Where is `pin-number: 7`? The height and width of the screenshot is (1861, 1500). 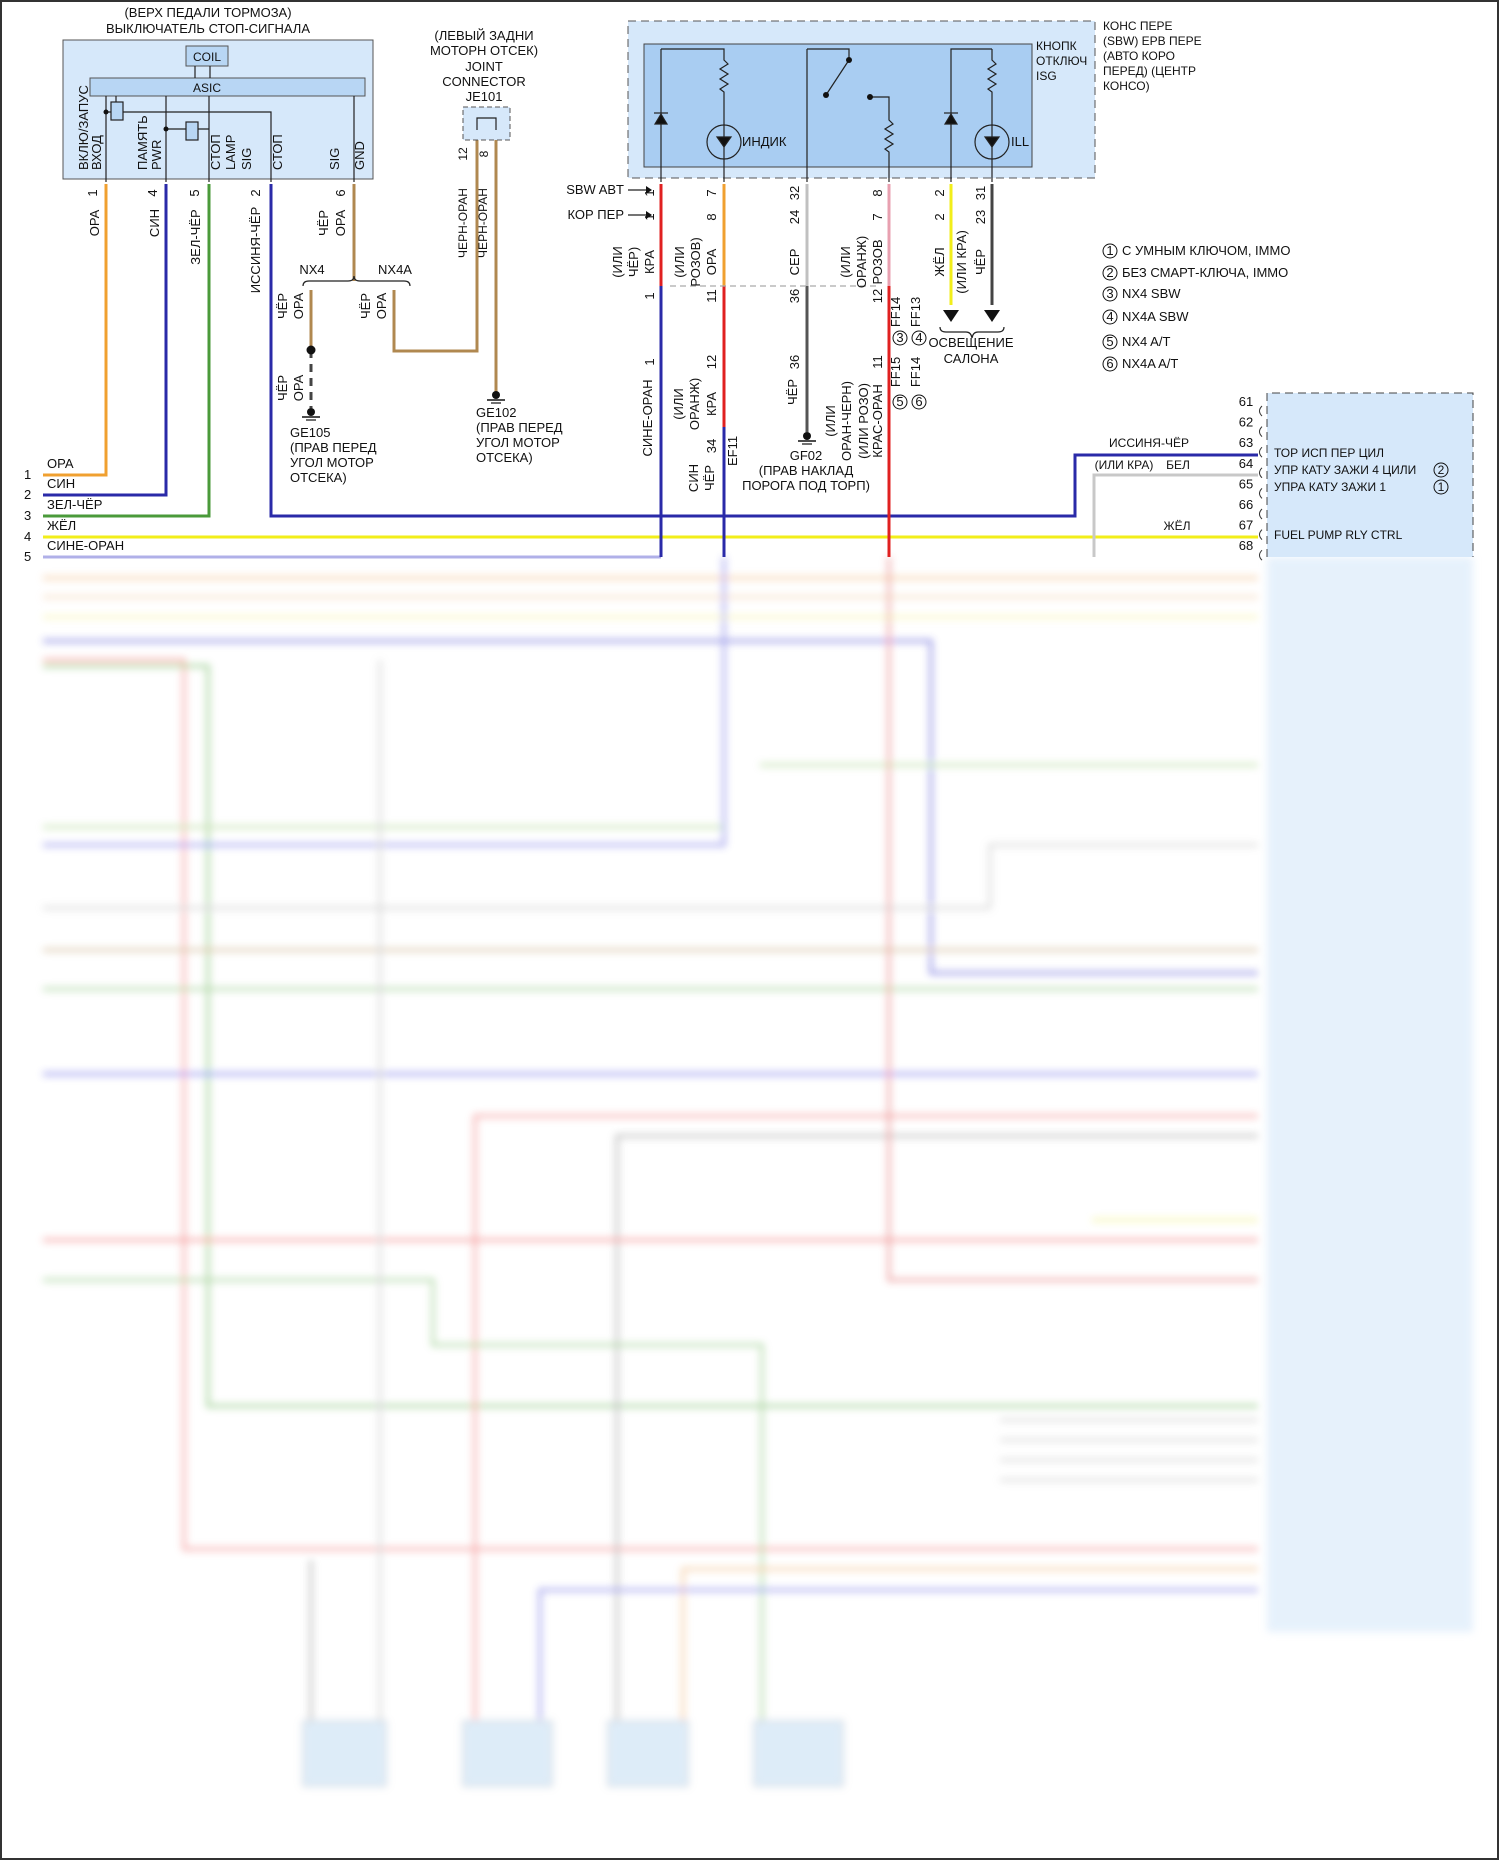 pin-number: 7 is located at coordinates (711, 192).